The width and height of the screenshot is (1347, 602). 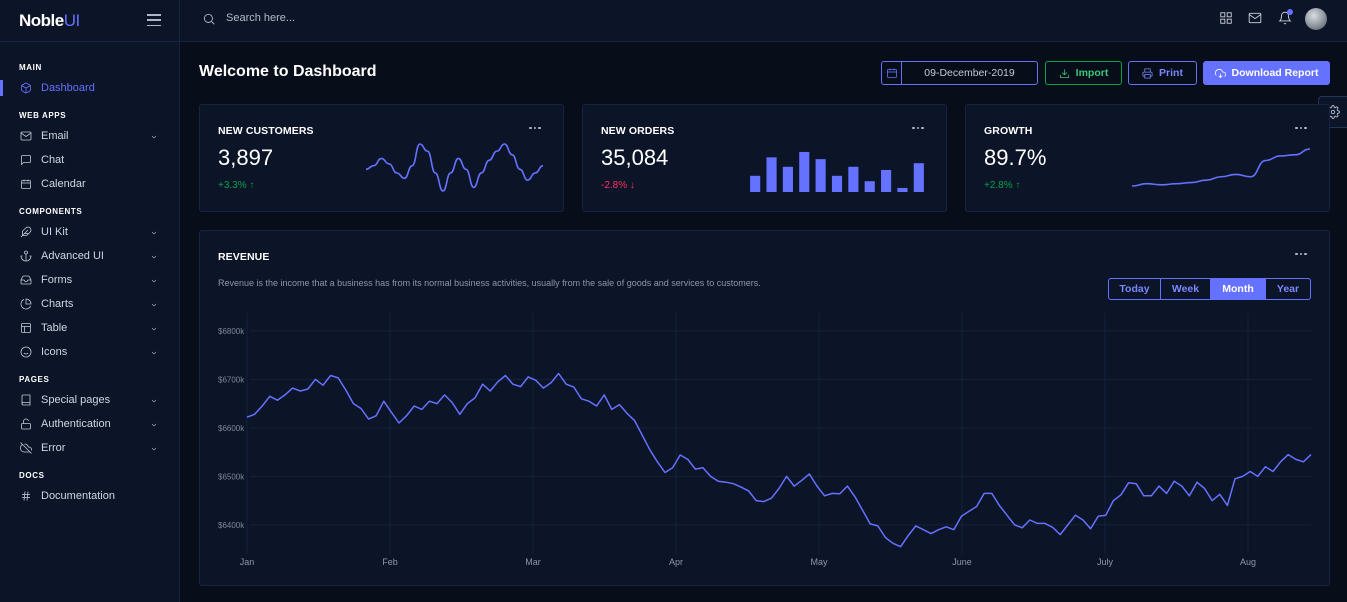 What do you see at coordinates (266, 131) in the screenshot?
I see `card-title: NEW CUSTOMERS` at bounding box center [266, 131].